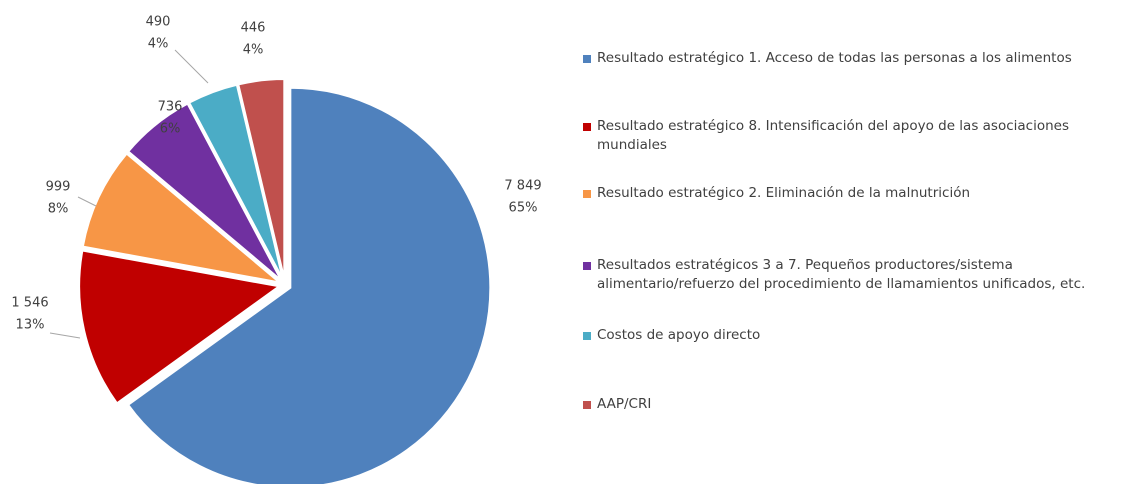 The image size is (1139, 484). Describe the element at coordinates (522, 186) in the screenshot. I see `value-label: 7 849` at that location.